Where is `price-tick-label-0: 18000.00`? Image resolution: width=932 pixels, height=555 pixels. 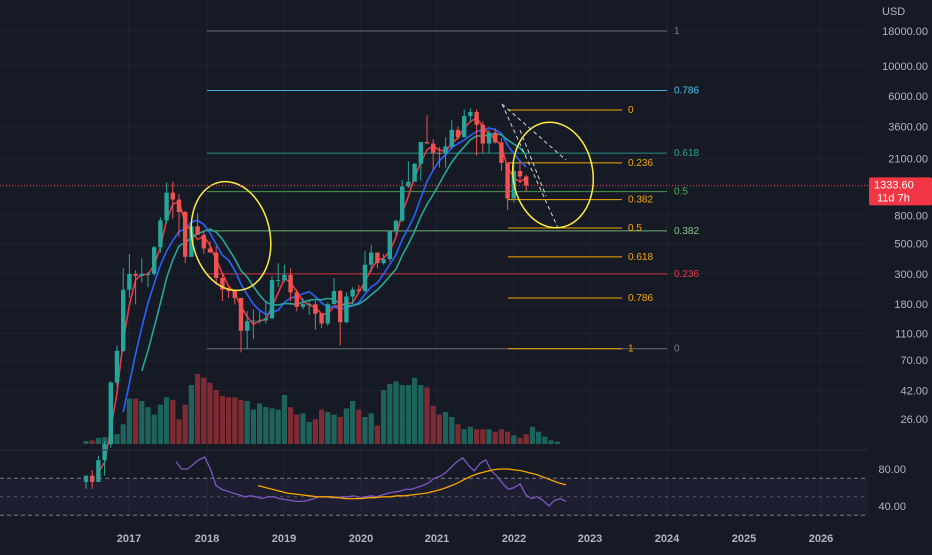
price-tick-label-0: 18000.00 is located at coordinates (905, 32).